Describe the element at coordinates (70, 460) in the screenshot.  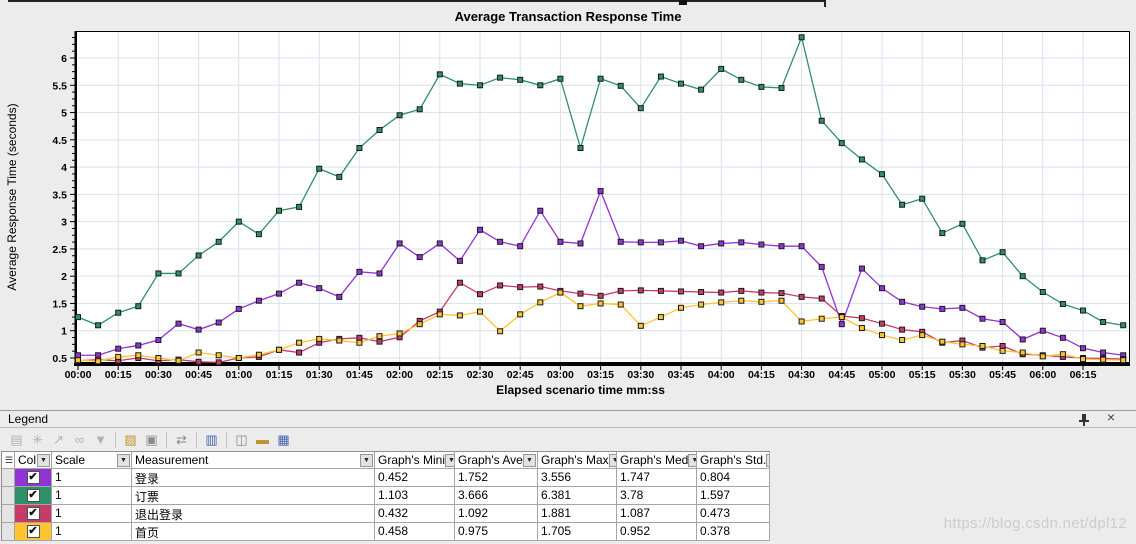
I see `column-header-label: Scale` at that location.